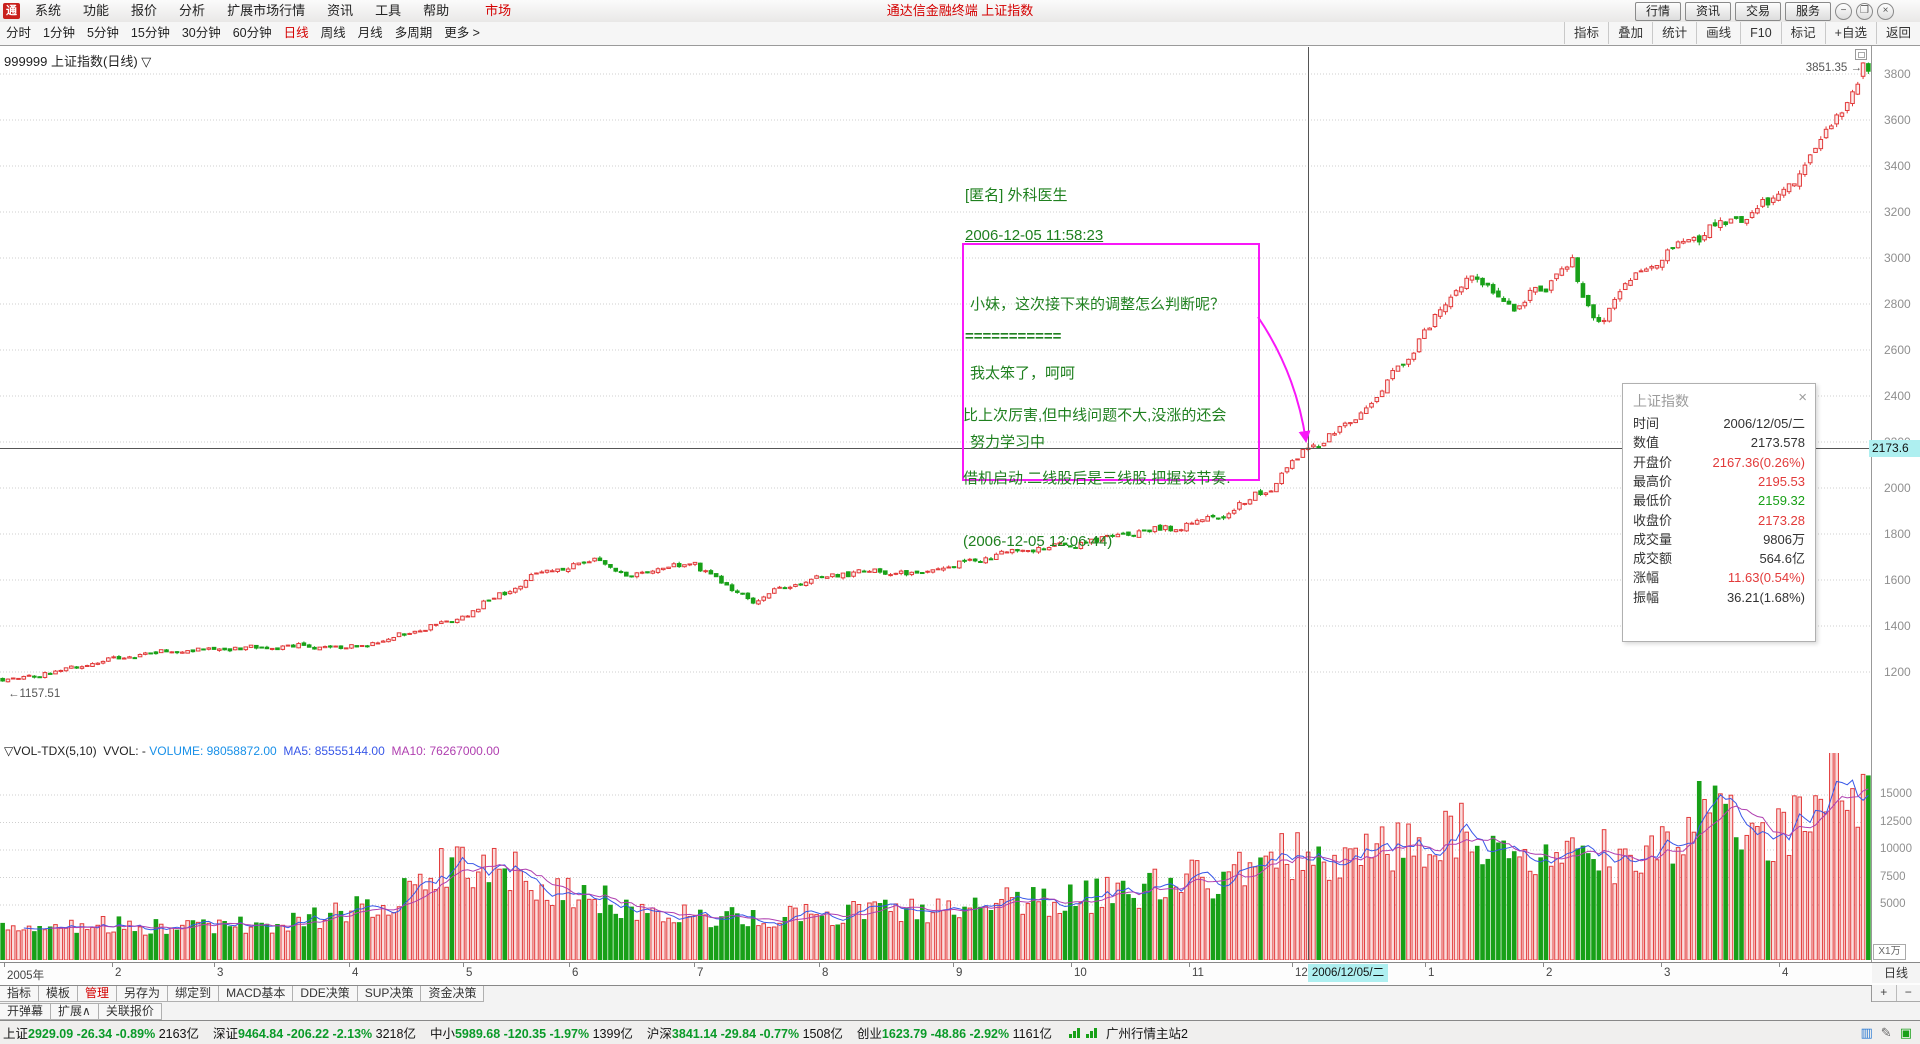  Describe the element at coordinates (1866, 1032) in the screenshot. I see `signal-icon: ▥` at that location.